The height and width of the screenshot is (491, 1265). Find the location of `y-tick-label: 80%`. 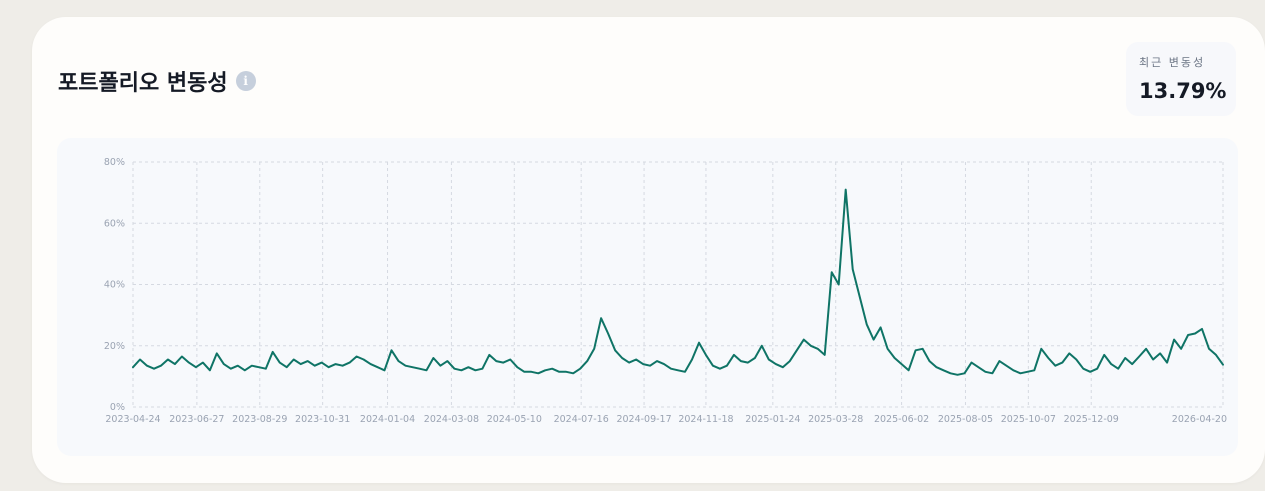

y-tick-label: 80% is located at coordinates (114, 162).